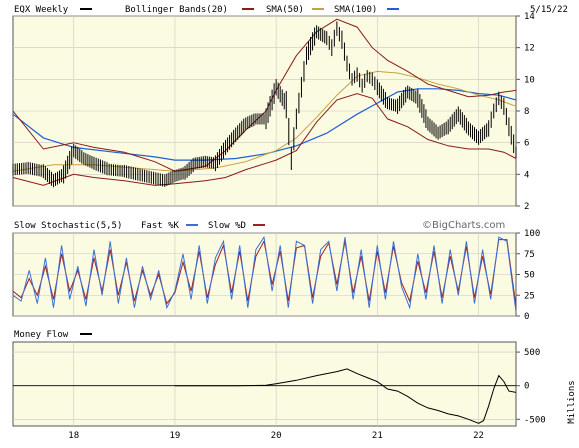  What do you see at coordinates (264, 273) in the screenshot?
I see `stochastic-k-line` at bounding box center [264, 273].